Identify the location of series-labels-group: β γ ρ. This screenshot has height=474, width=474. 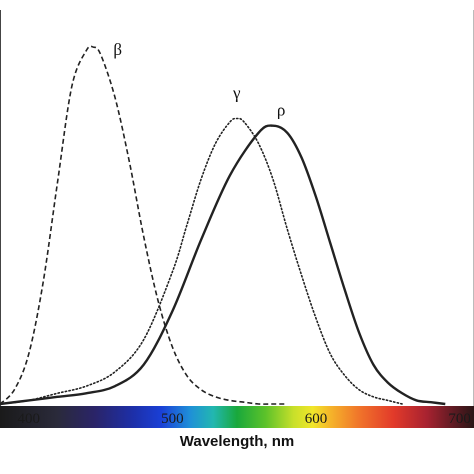
(199, 80).